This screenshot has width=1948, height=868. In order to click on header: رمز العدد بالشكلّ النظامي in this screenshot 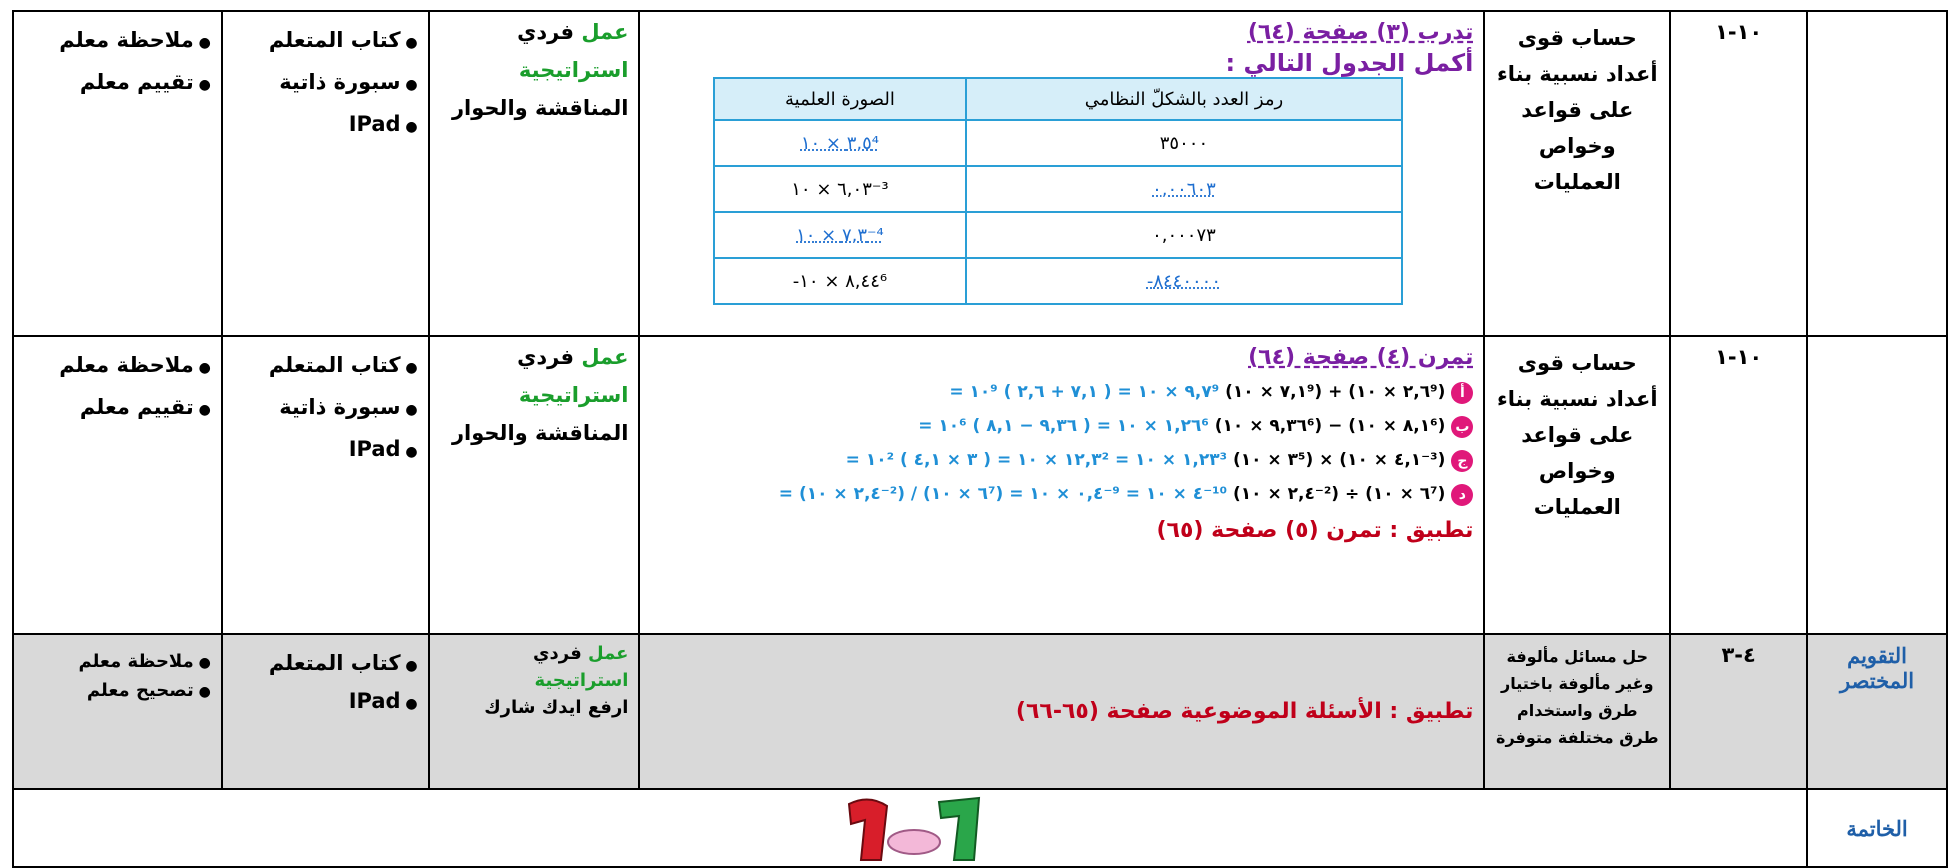, I will do `click(1184, 99)`.